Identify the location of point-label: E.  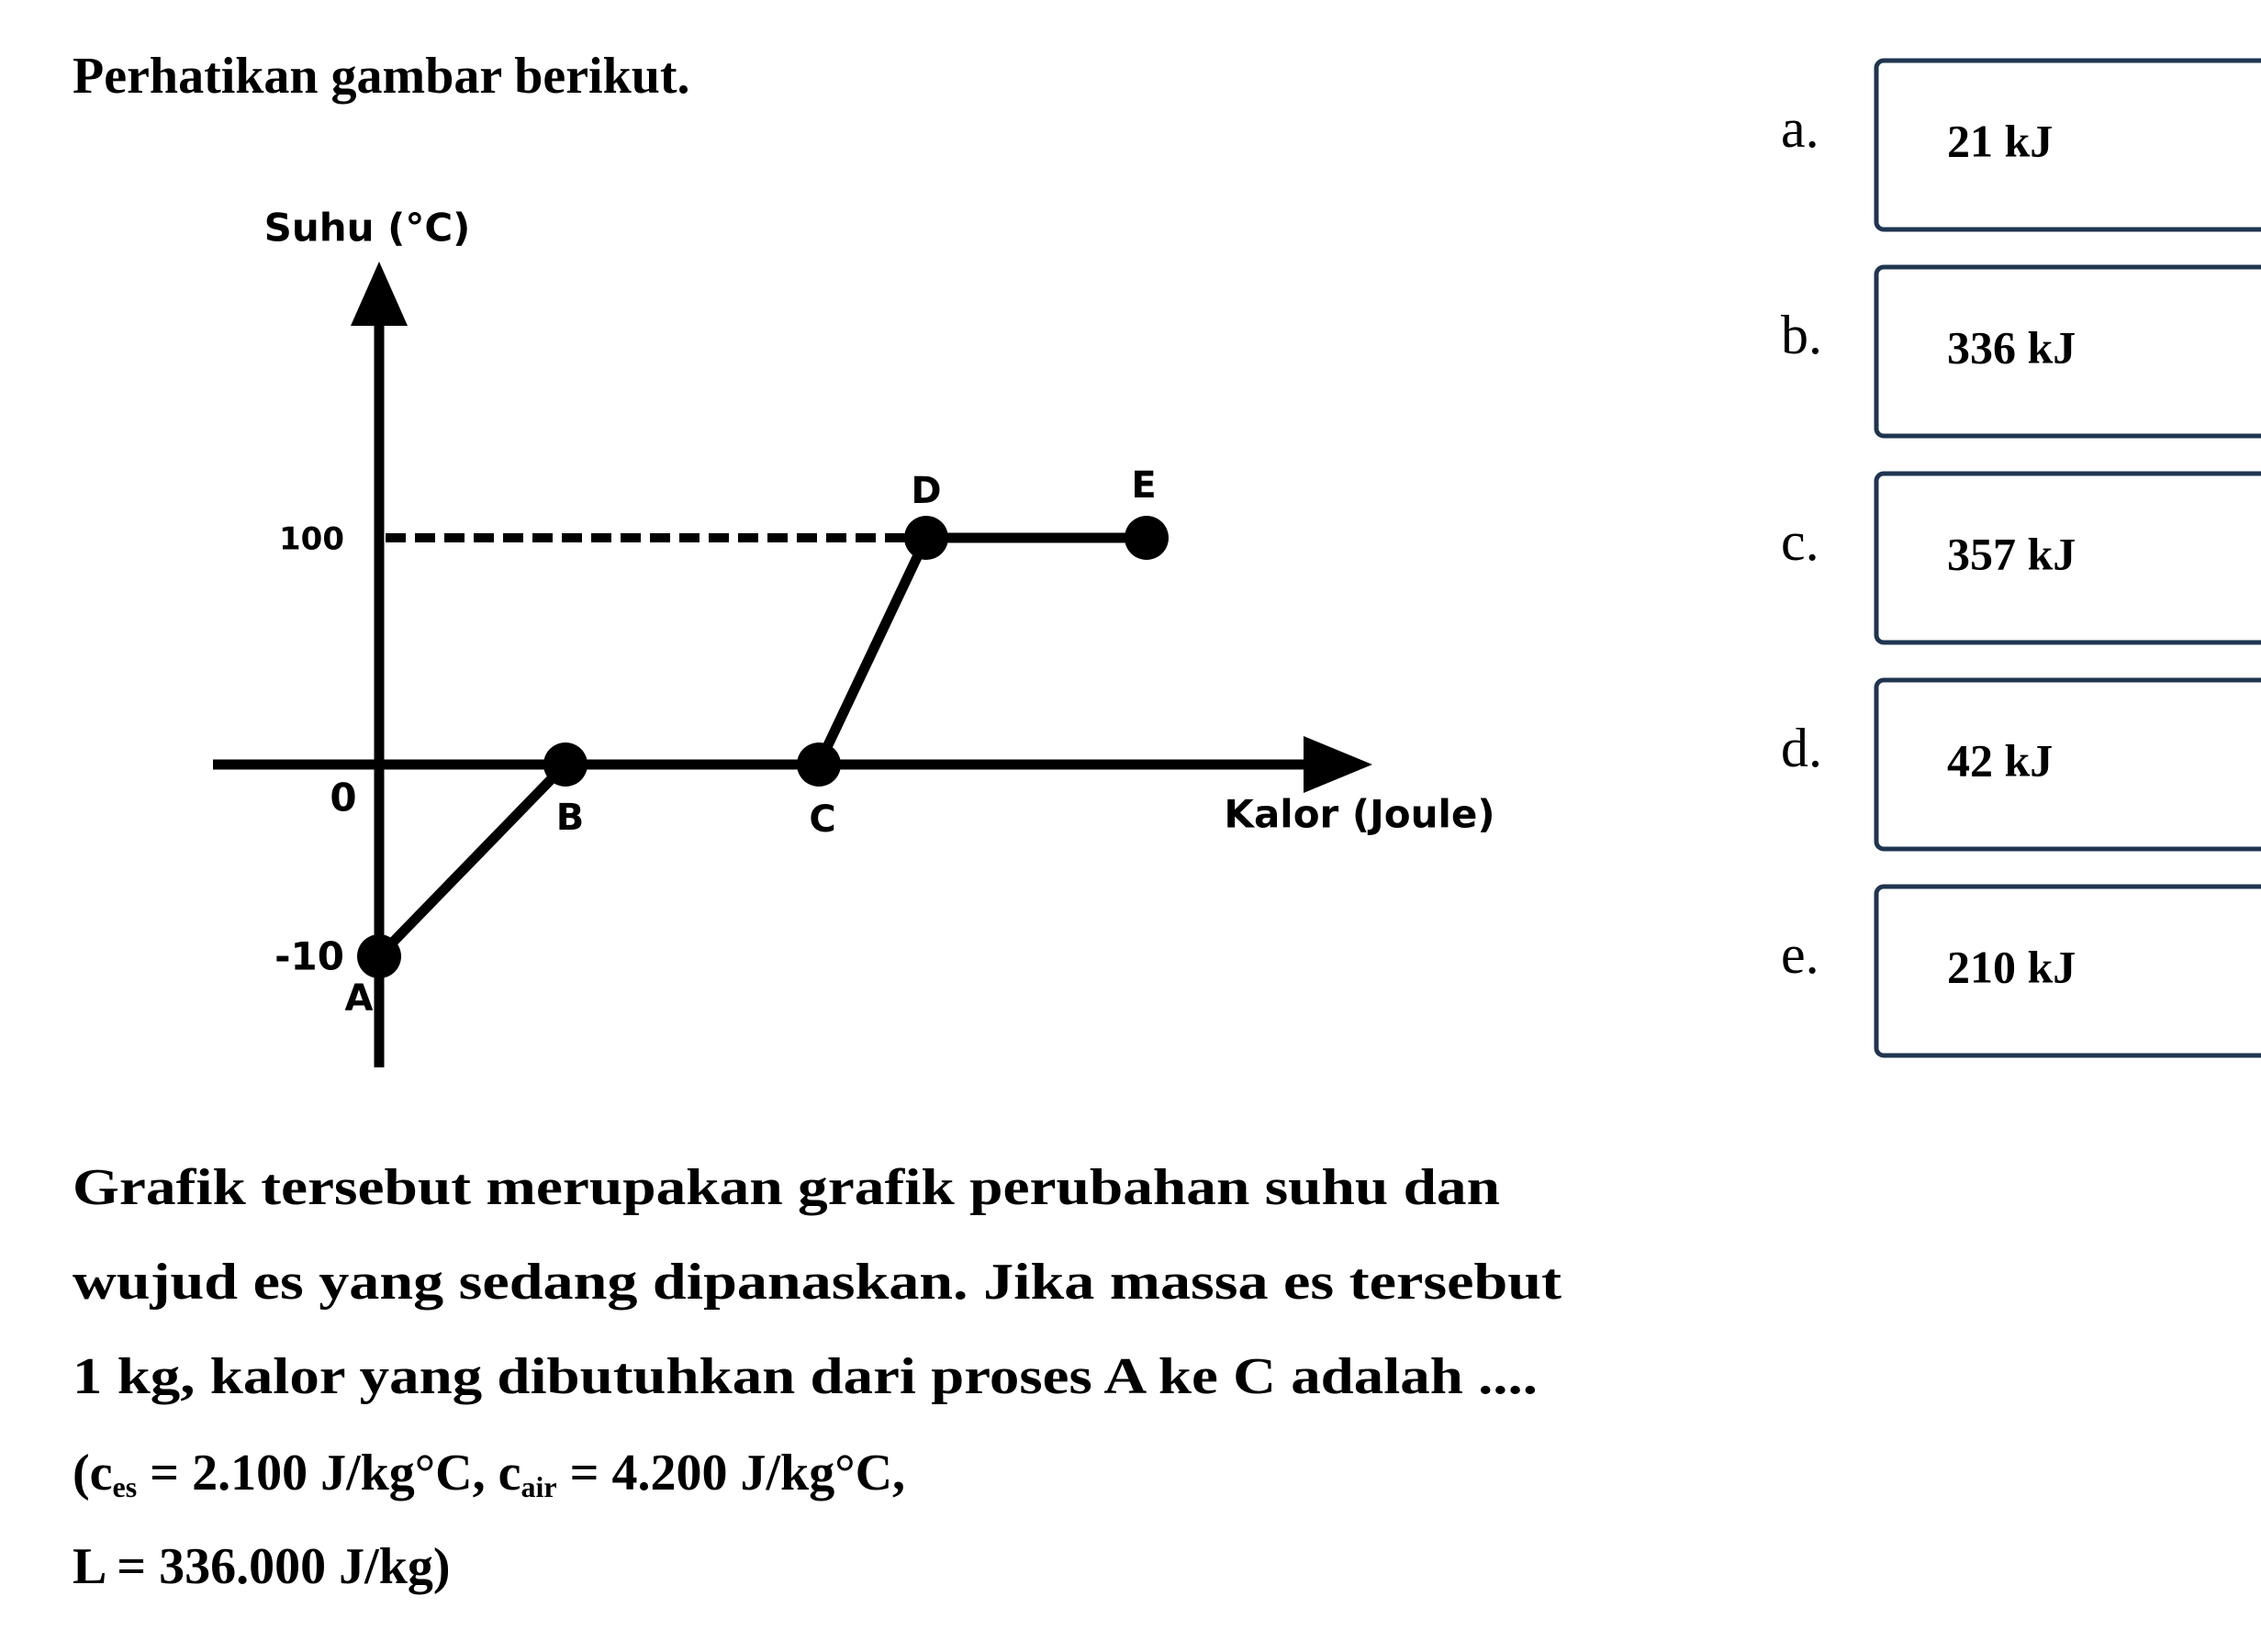
(1143, 486).